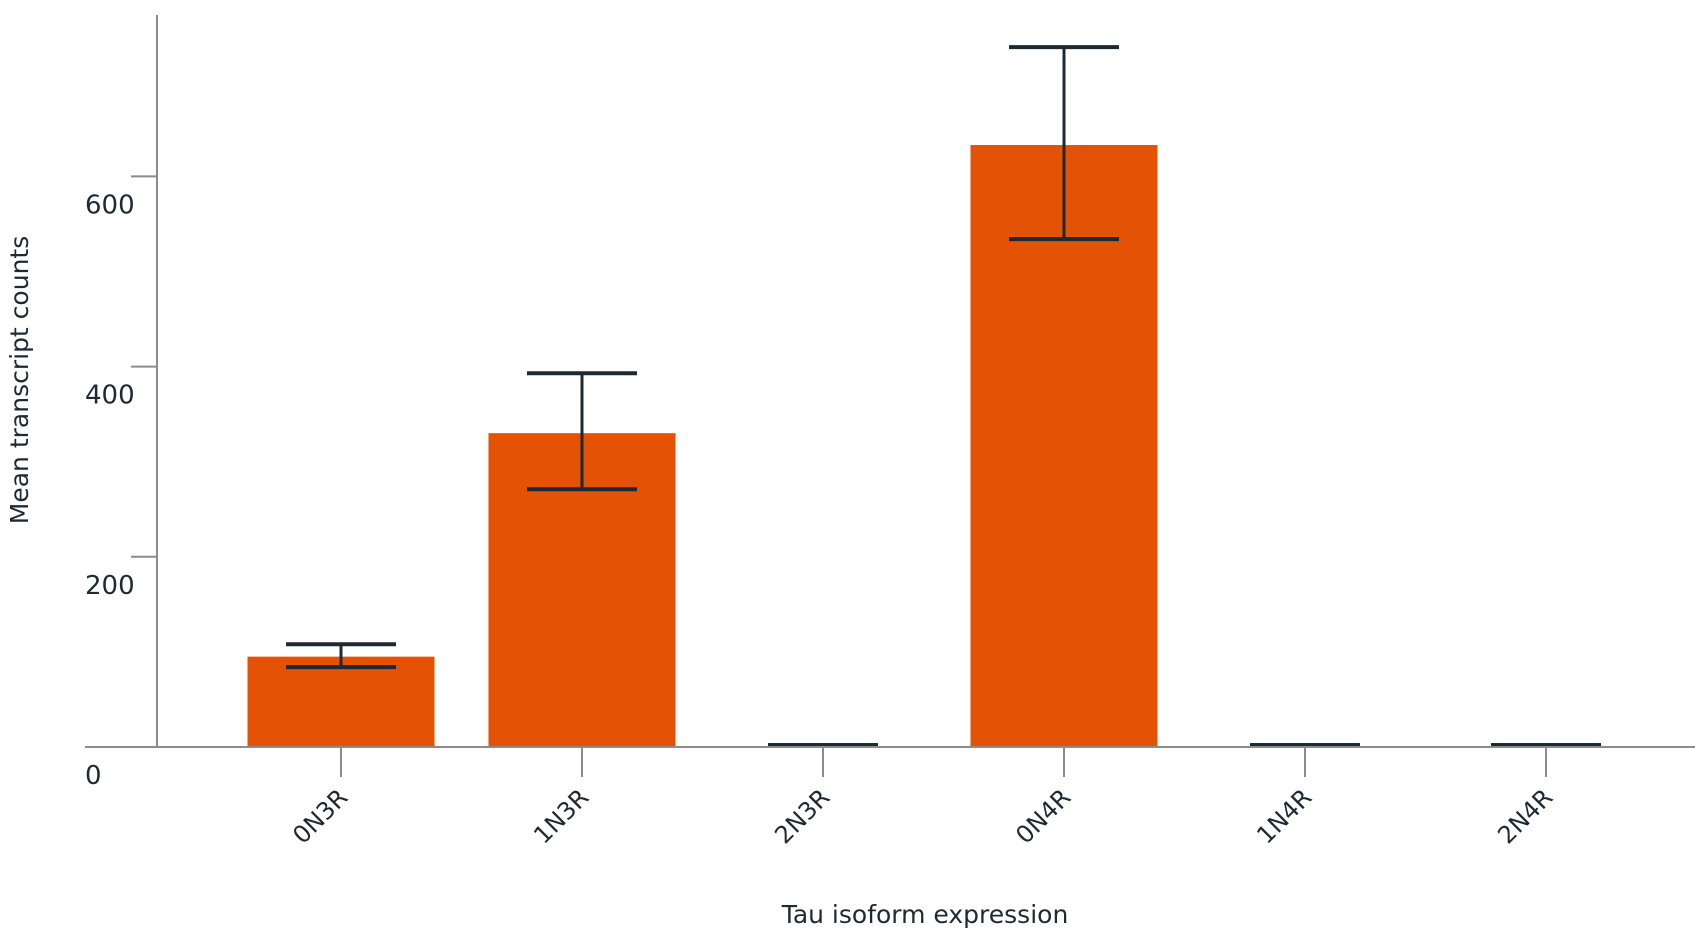 This screenshot has height=941, width=1695. What do you see at coordinates (19, 380) in the screenshot?
I see `y-axis-title: Mean transcript counts` at bounding box center [19, 380].